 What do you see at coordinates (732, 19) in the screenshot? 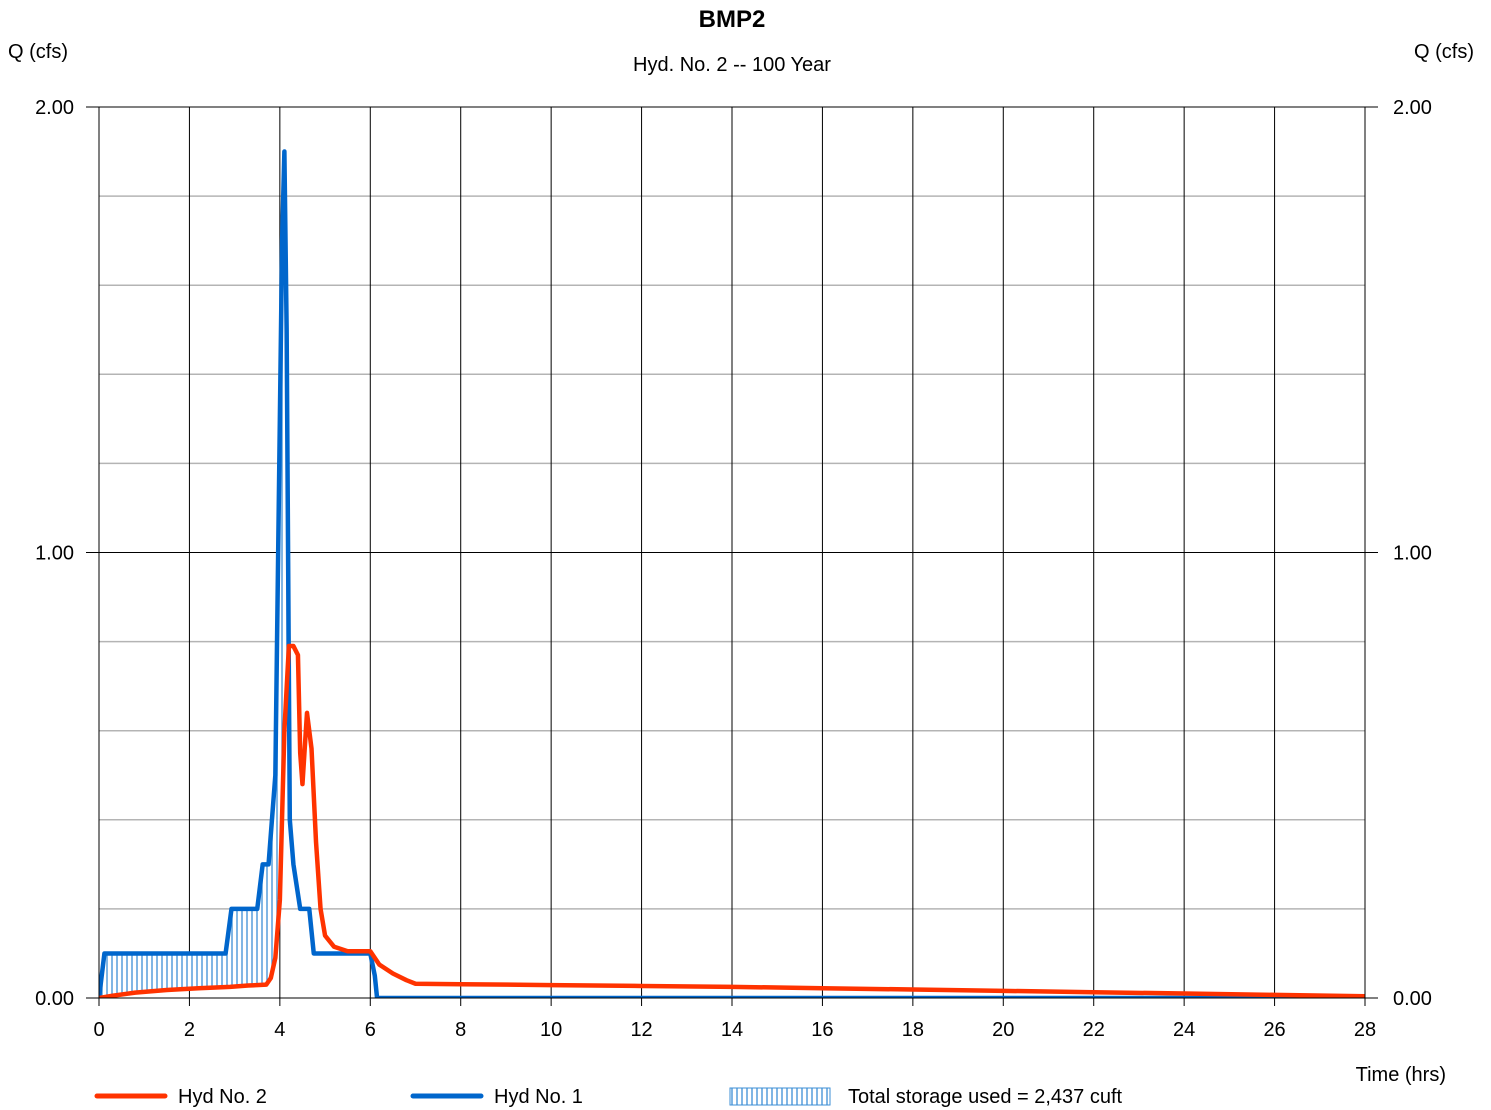
I see `chart-title: BMP2` at bounding box center [732, 19].